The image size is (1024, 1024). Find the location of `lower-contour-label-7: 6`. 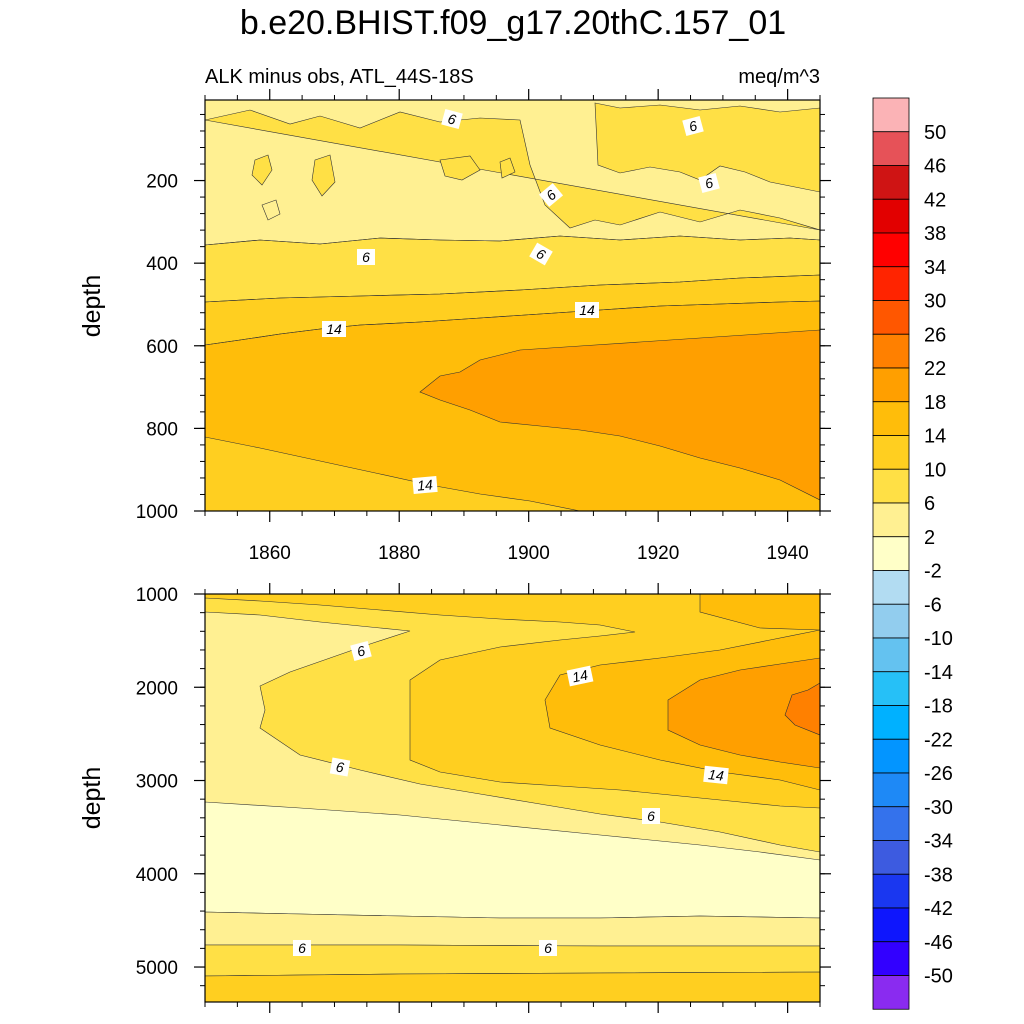

lower-contour-label-7: 6 is located at coordinates (548, 948).